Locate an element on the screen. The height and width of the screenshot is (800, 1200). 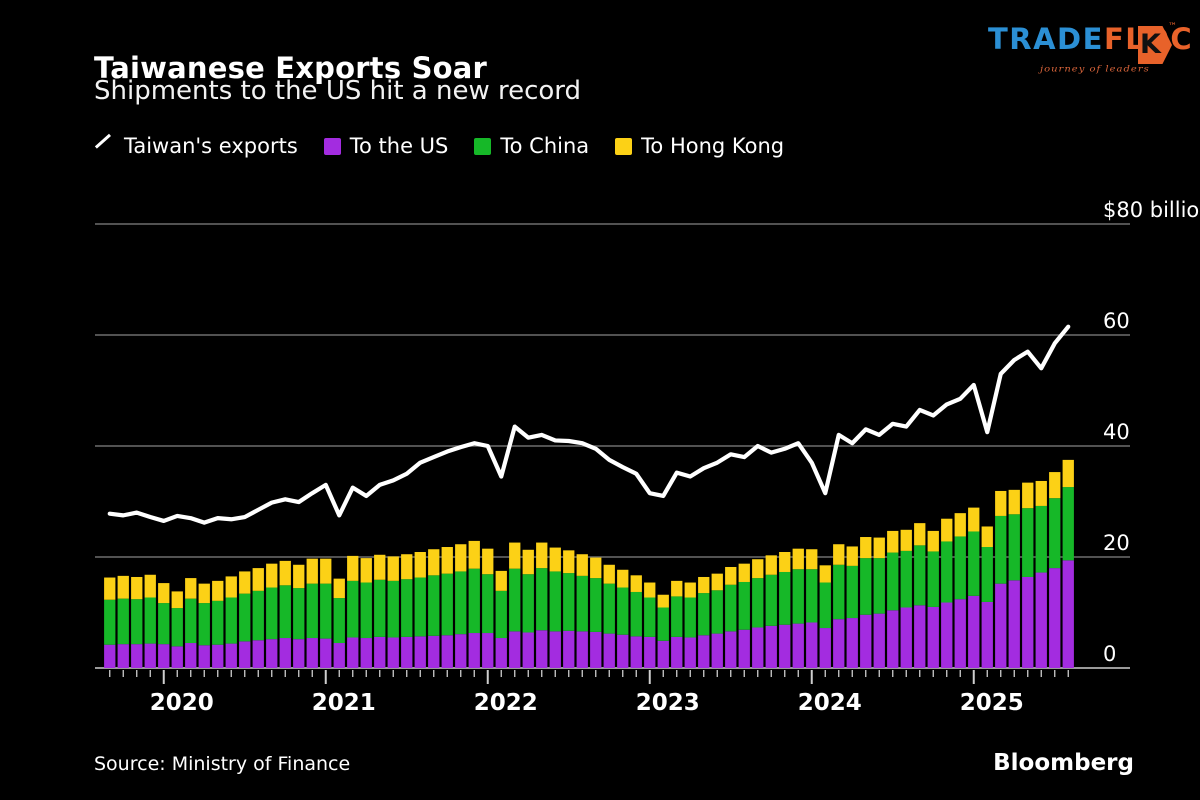
tradeflock-logo: TRADEFLOC K ™ journey of leaders is located at coordinates (1090, 53).